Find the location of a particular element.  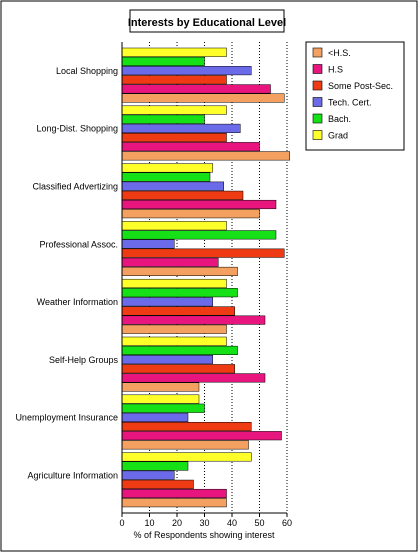

legend-label: H.S is located at coordinates (335, 70).